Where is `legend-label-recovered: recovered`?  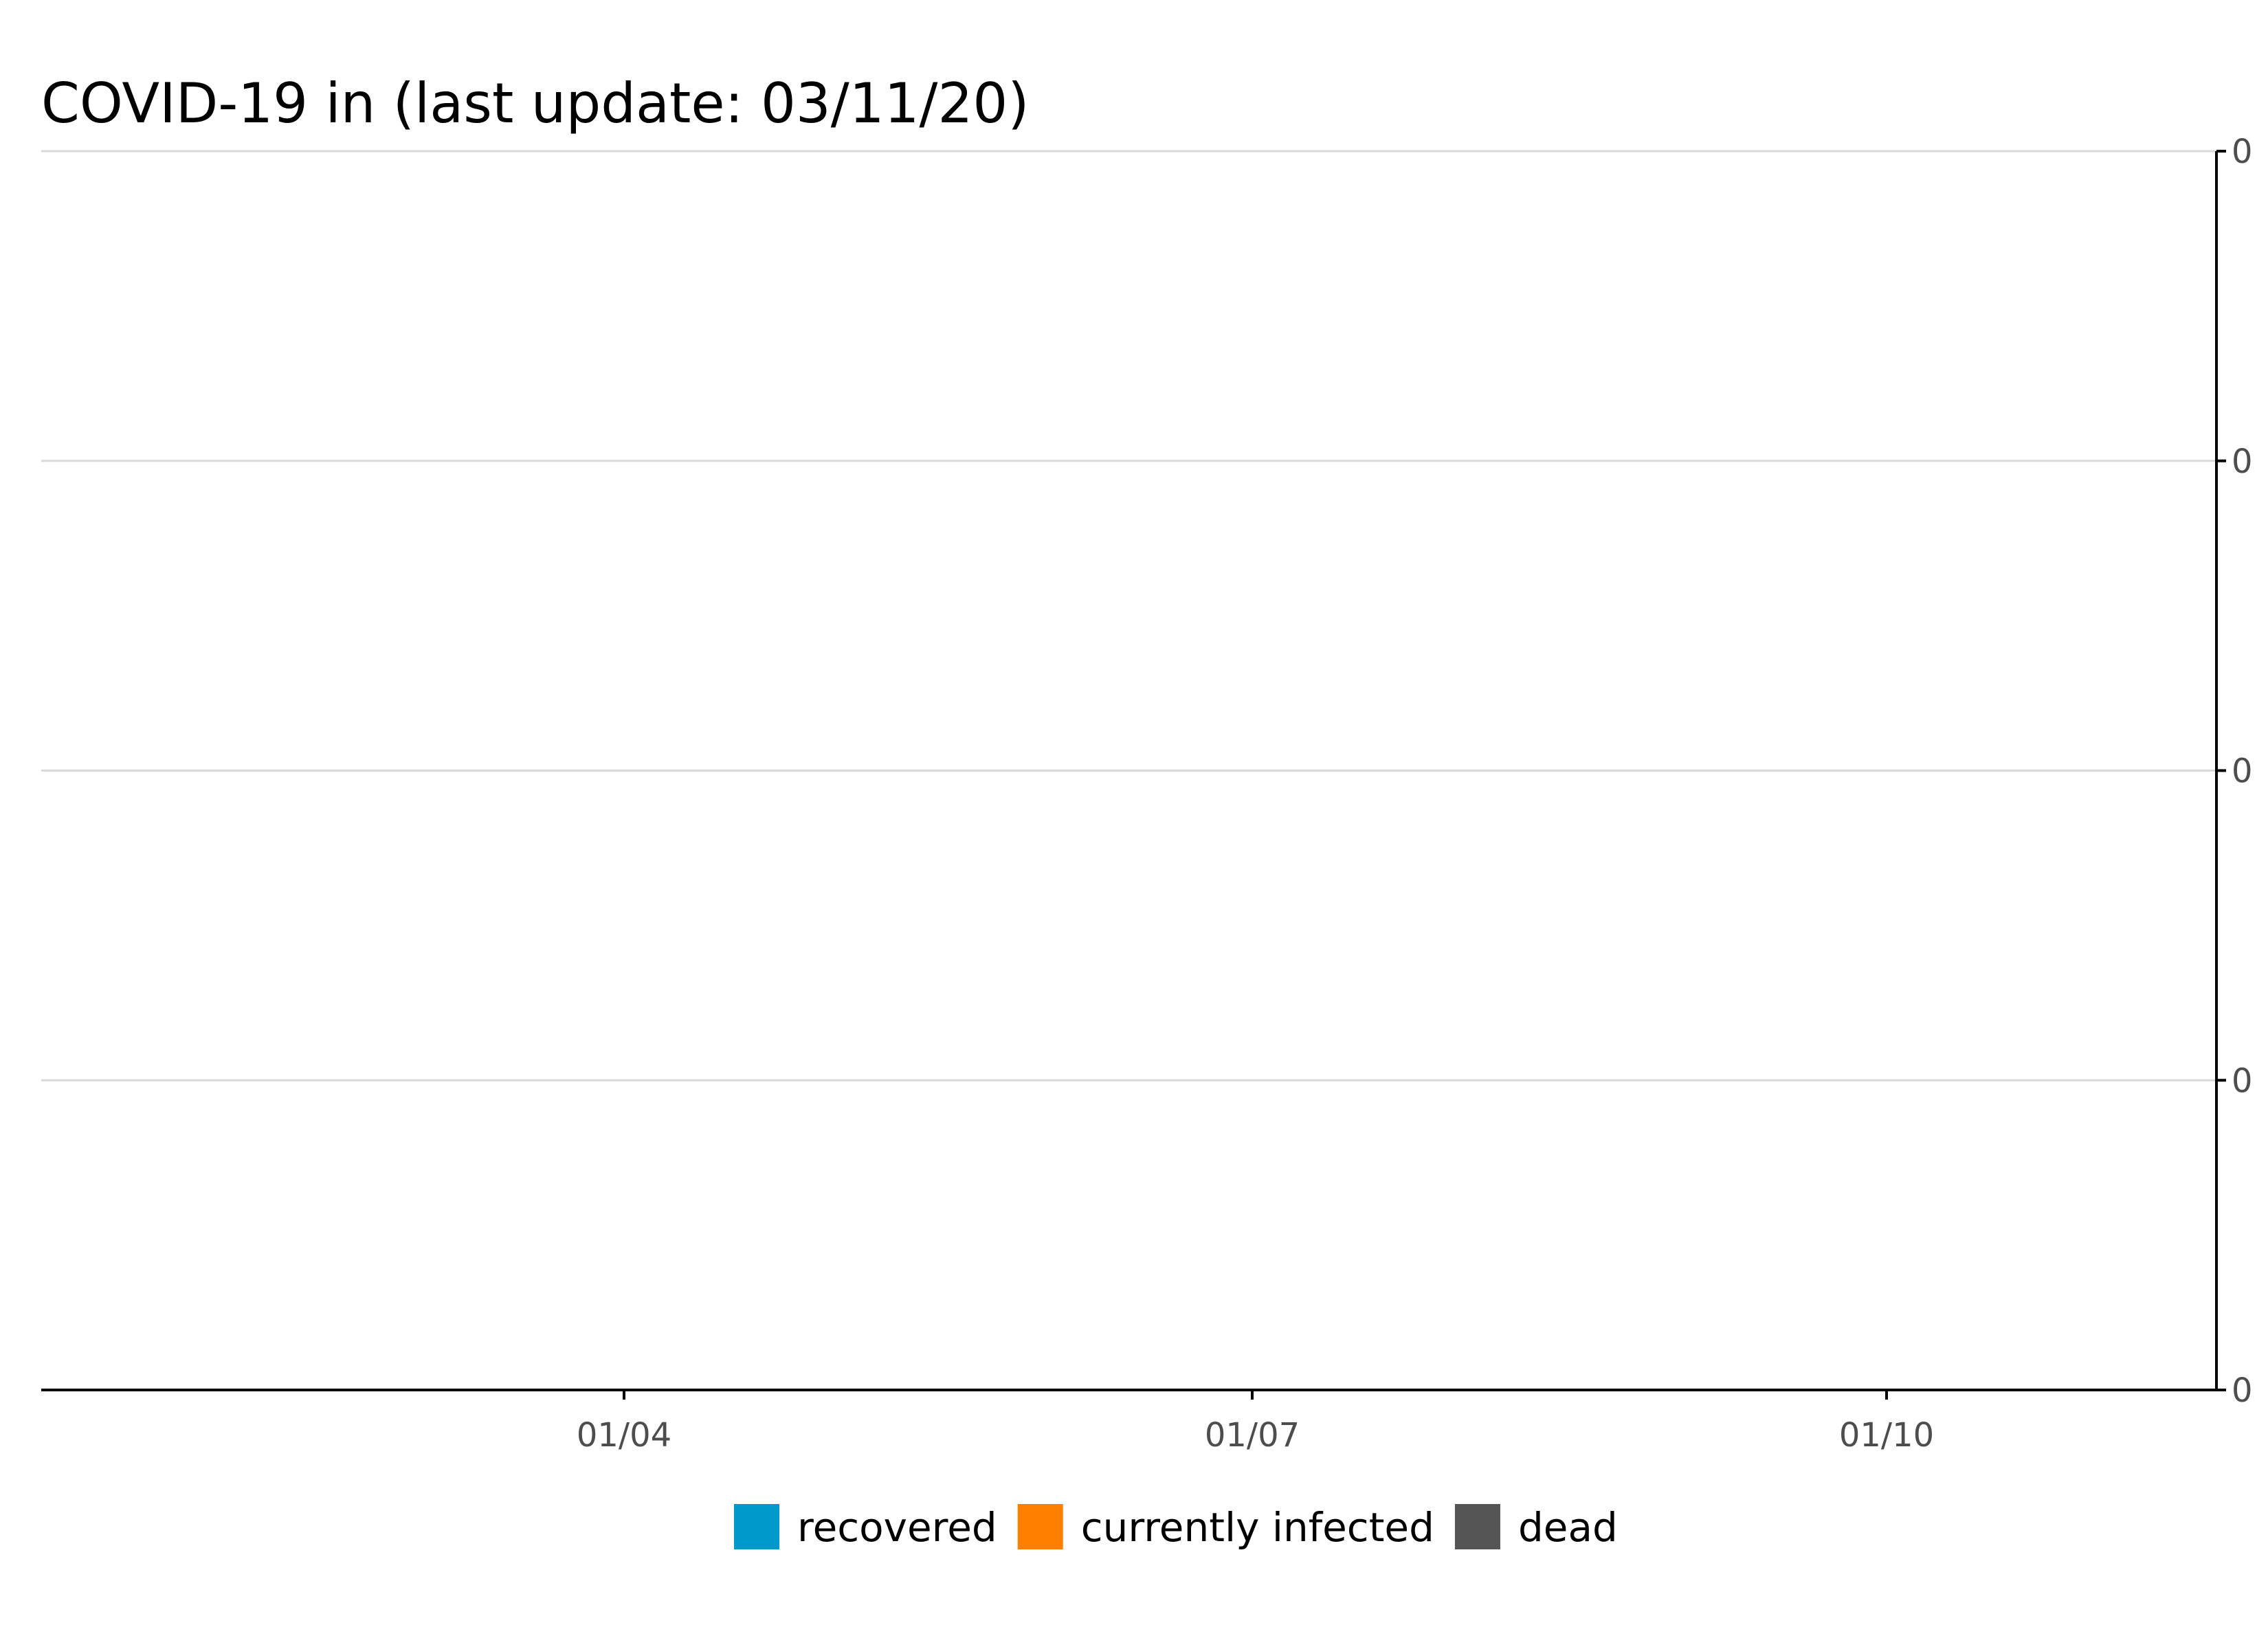
legend-label-recovered: recovered is located at coordinates (897, 1528).